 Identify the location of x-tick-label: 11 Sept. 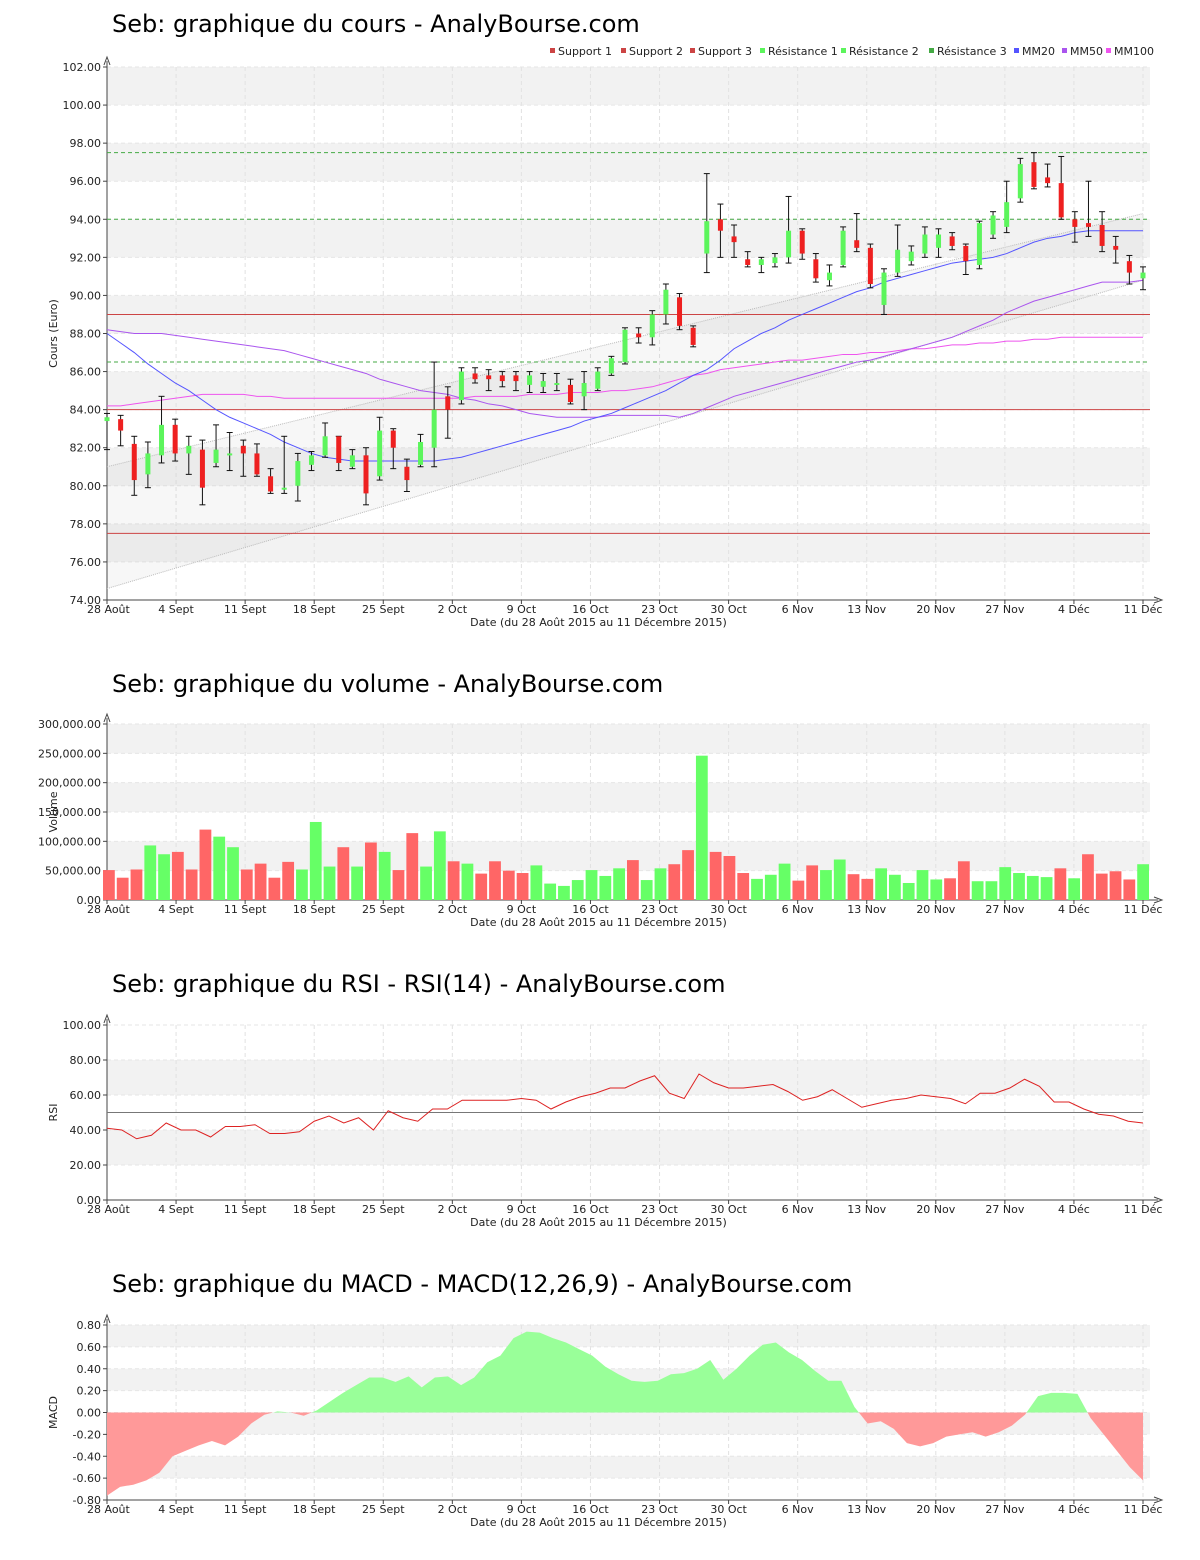
(245, 909).